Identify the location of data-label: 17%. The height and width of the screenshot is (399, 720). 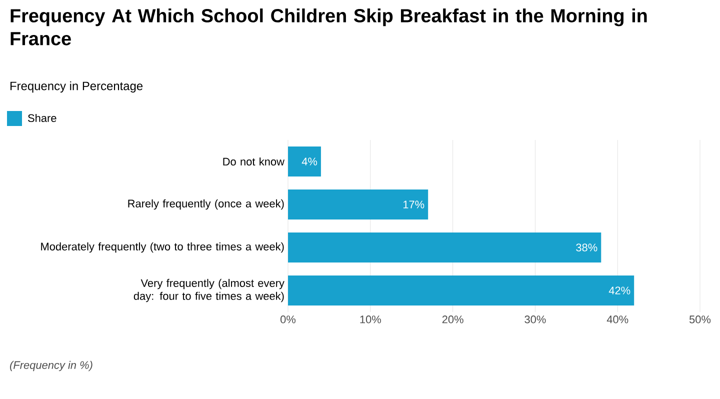
(413, 204).